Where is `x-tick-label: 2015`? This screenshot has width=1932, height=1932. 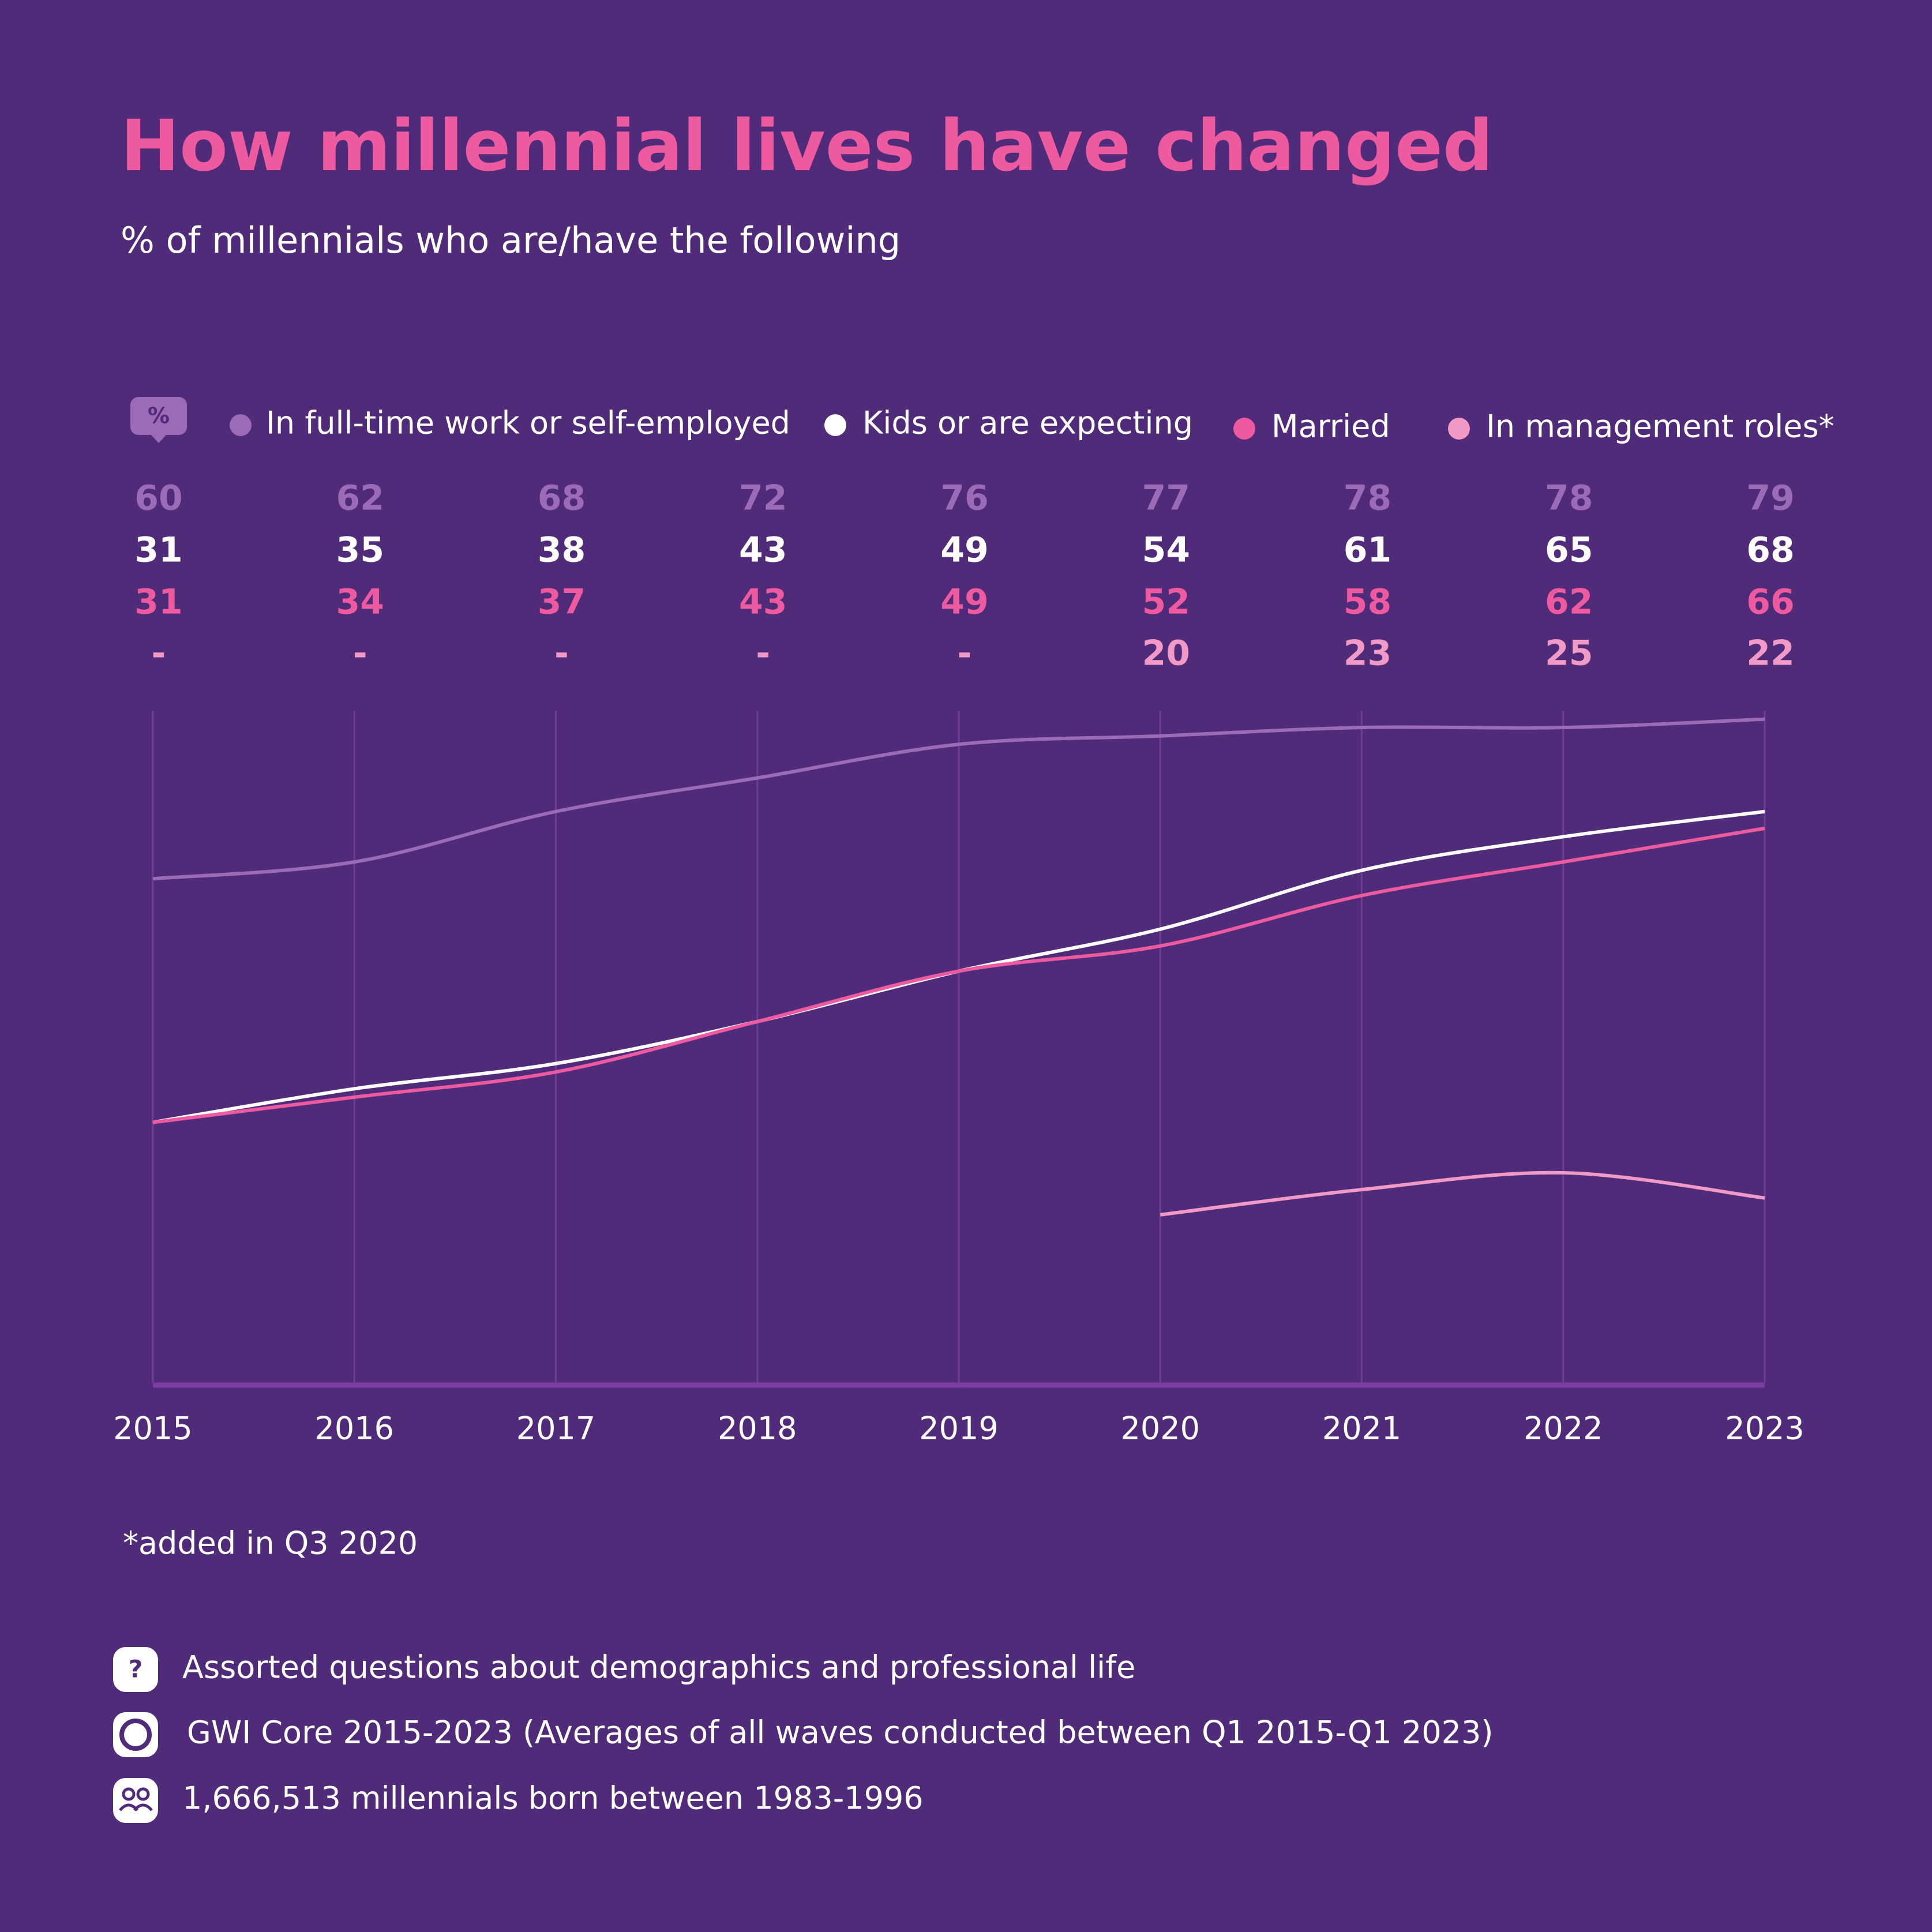 x-tick-label: 2015 is located at coordinates (152, 1428).